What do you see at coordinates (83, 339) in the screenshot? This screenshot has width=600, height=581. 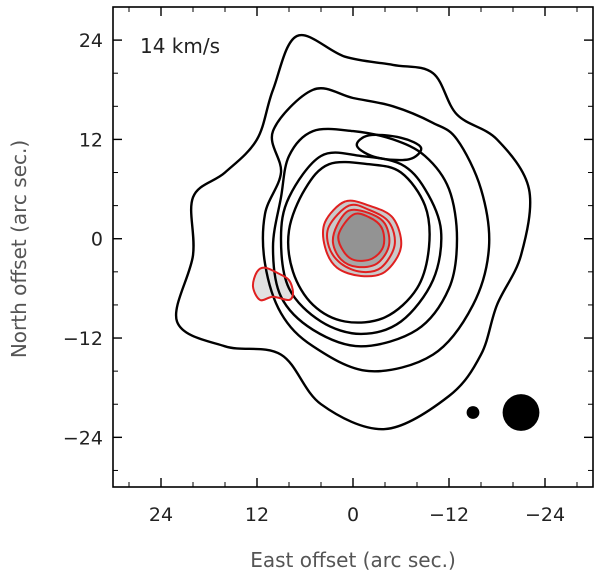 I see `y-tick-label: −12` at bounding box center [83, 339].